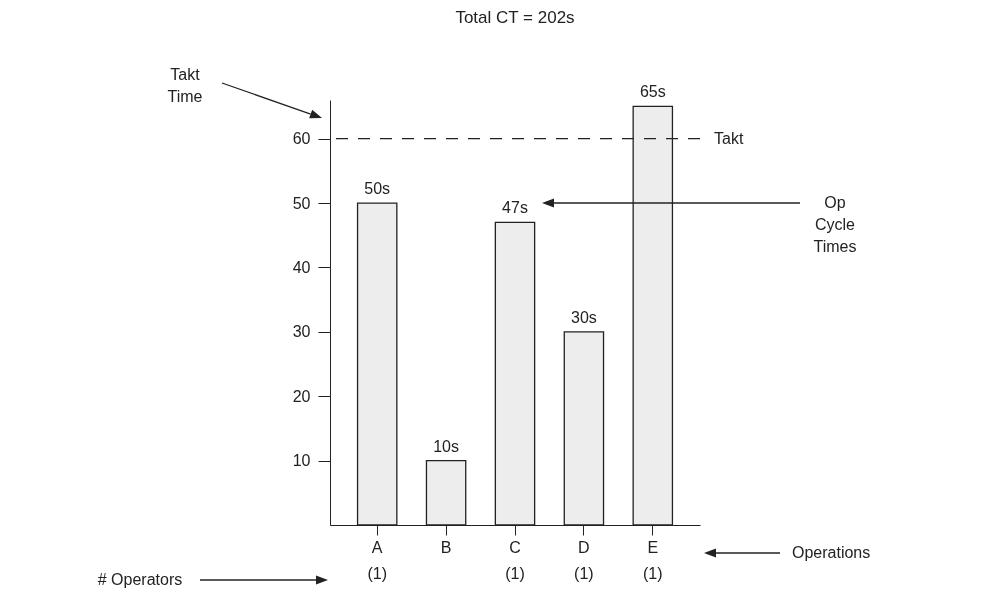  I want to click on y-tick-label: 10, so click(301, 461).